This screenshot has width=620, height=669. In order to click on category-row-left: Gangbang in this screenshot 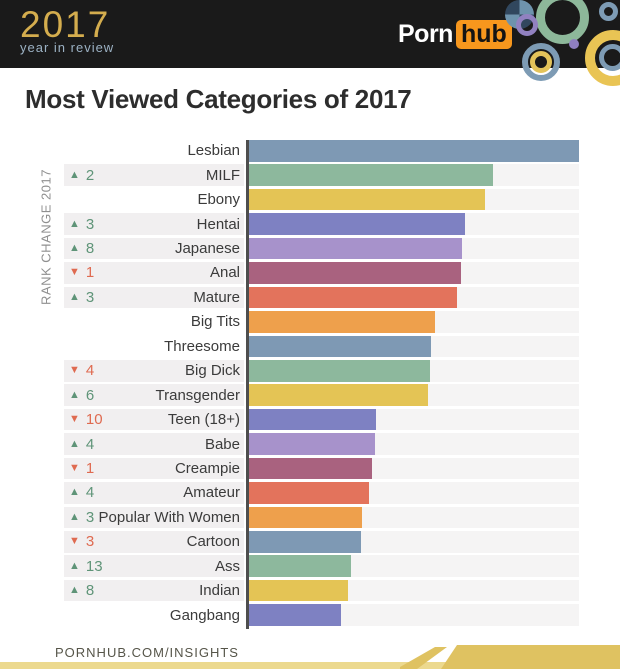, I will do `click(123, 615)`.